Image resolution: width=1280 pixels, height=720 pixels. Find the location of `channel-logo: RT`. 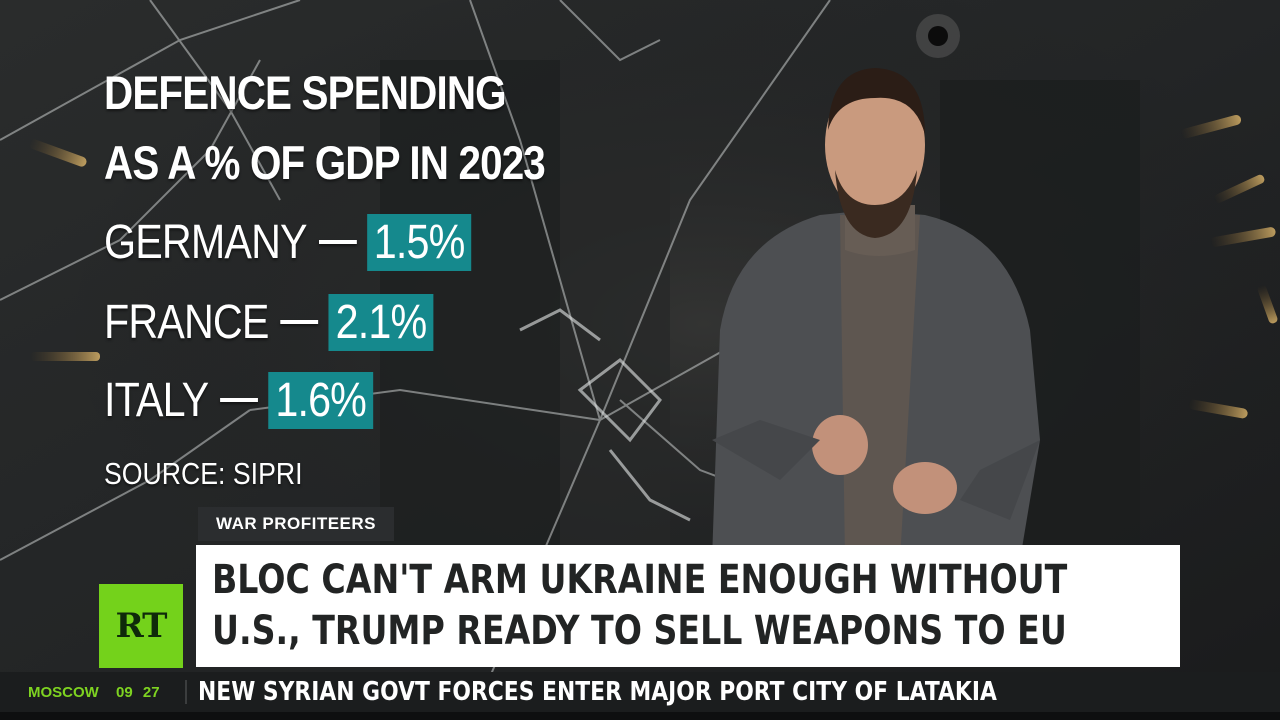

channel-logo: RT is located at coordinates (141, 626).